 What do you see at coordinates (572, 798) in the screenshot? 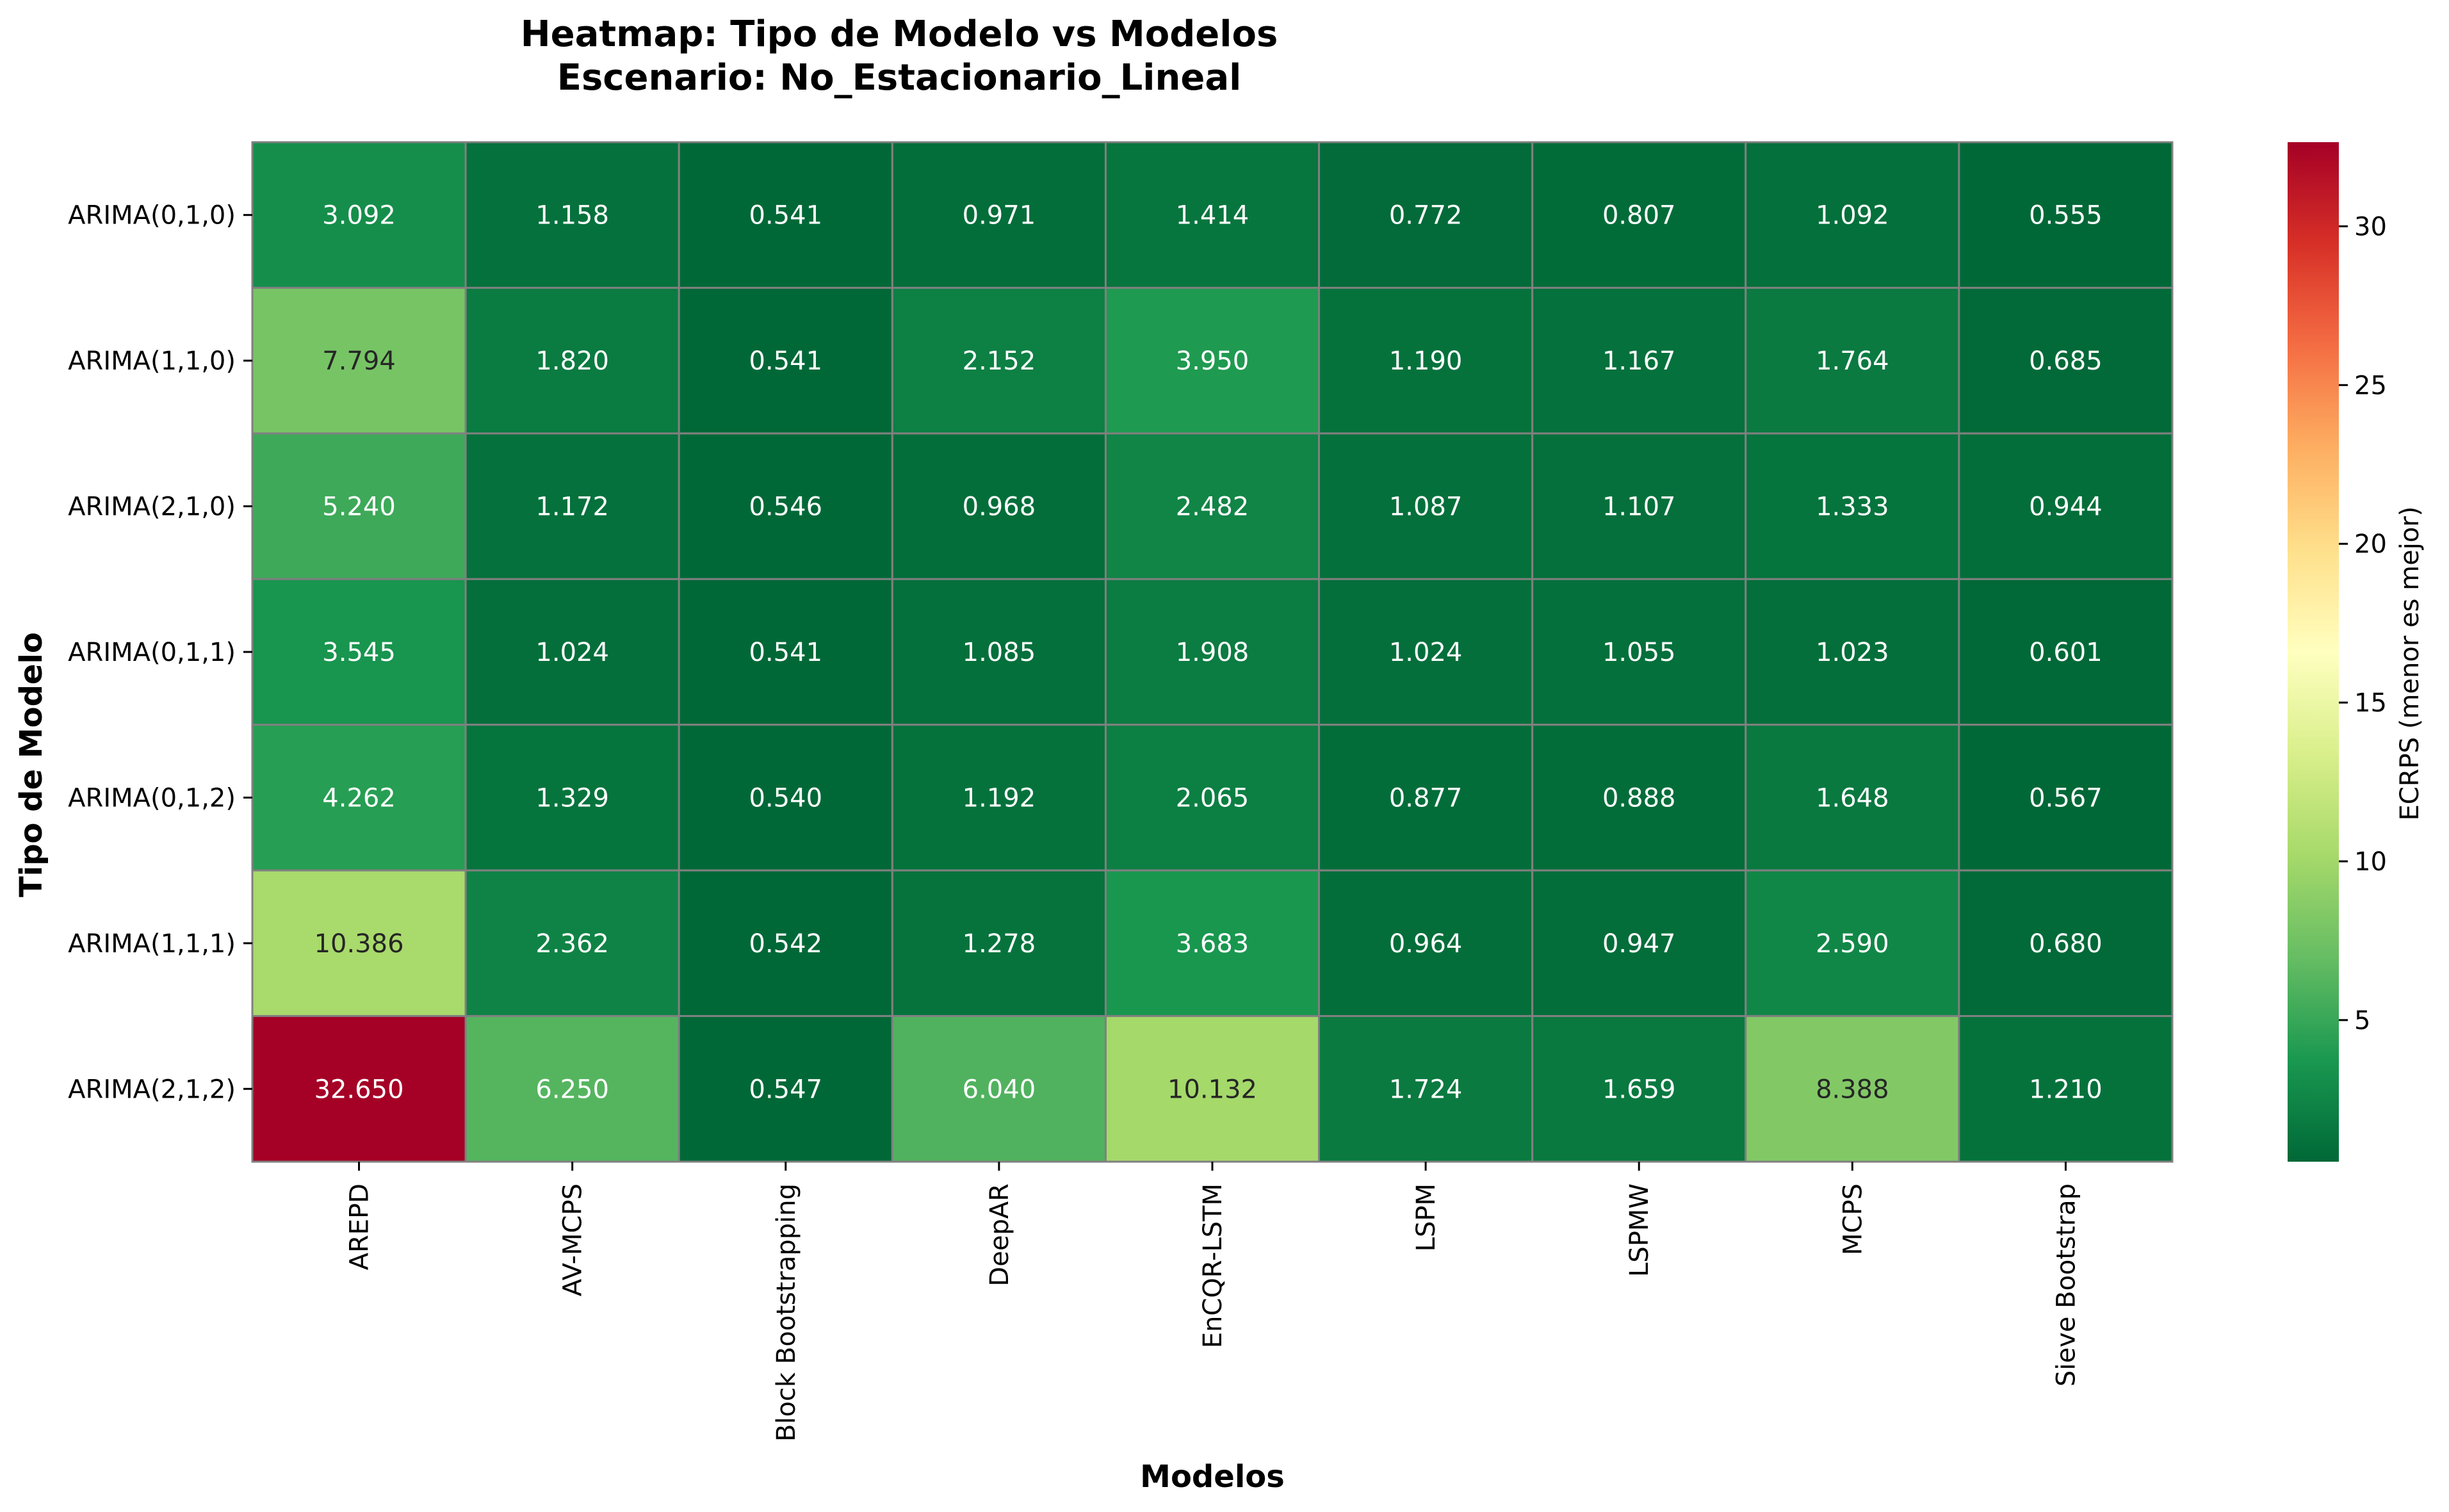
I see `cell-value-label: 1.329` at bounding box center [572, 798].